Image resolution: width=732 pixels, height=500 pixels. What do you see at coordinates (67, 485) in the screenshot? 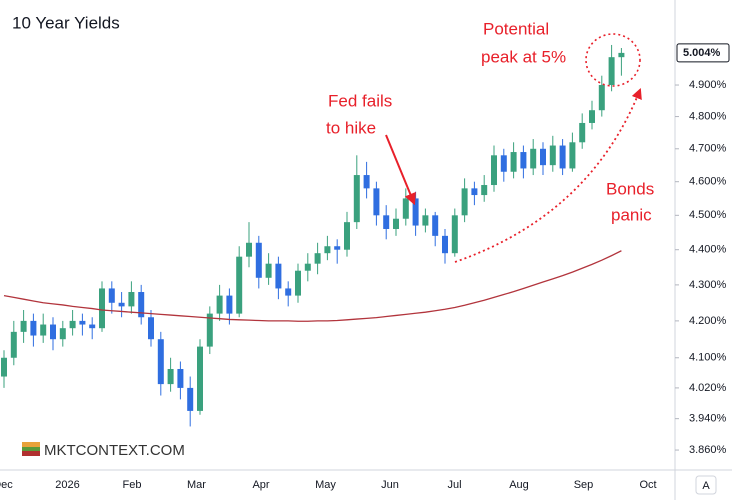
I see `x-tick-label: 2026` at bounding box center [67, 485].